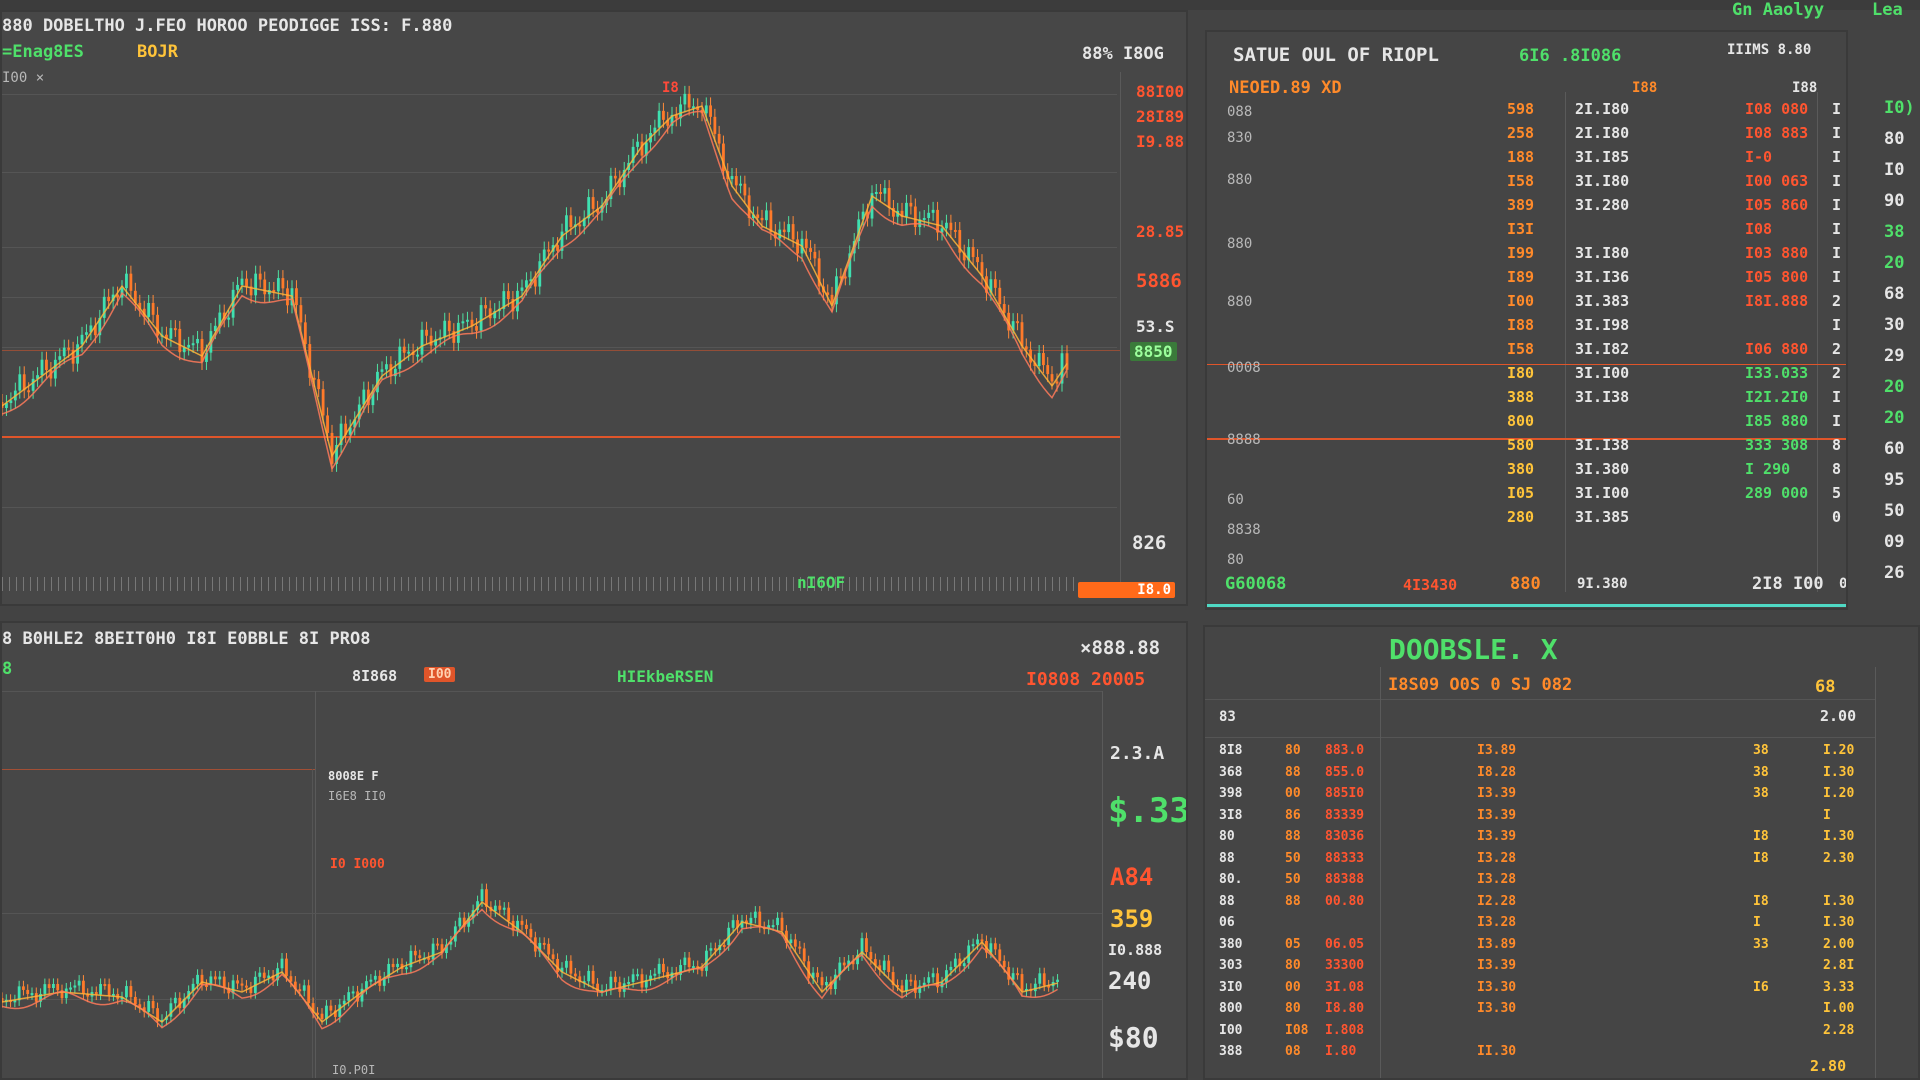  Describe the element at coordinates (1894, 480) in the screenshot. I see `edge-value: 95` at that location.